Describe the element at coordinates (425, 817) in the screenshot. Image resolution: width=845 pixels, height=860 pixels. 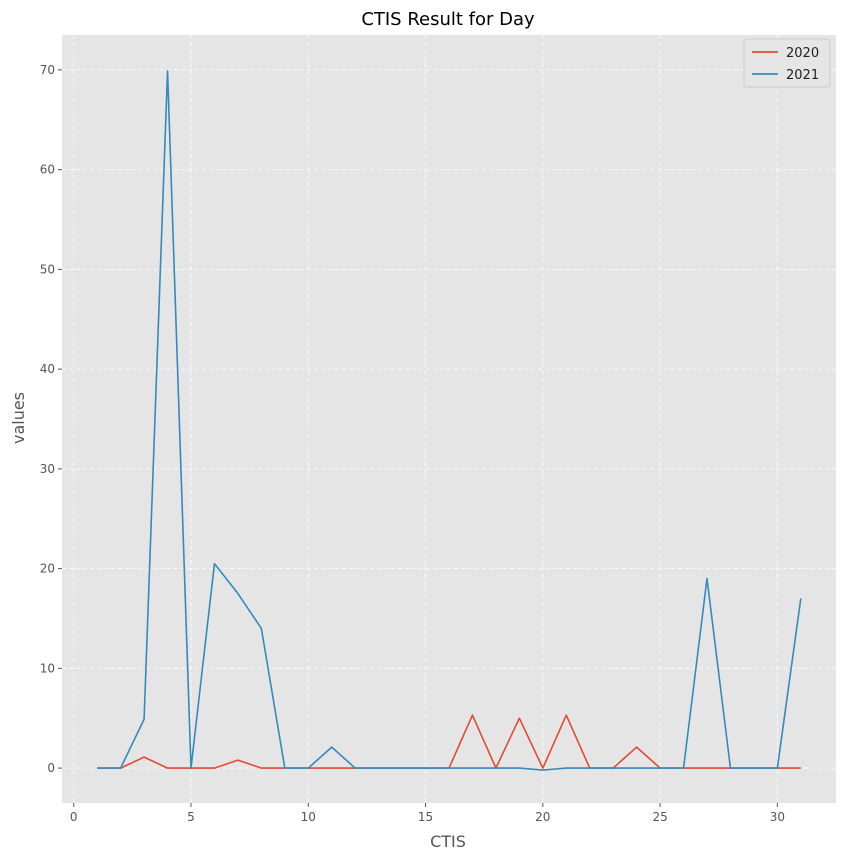
I see `x-tick-label: 15` at that location.